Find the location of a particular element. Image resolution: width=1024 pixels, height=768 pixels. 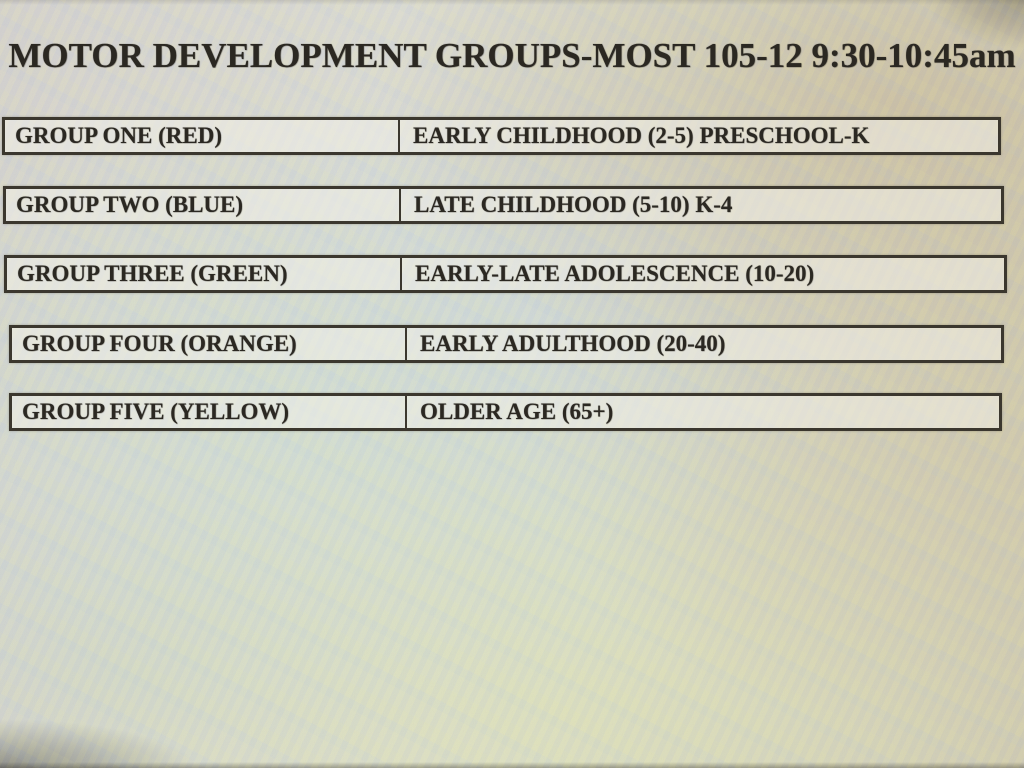

group-name-cell: GROUP ONE (RED) is located at coordinates (202, 136).